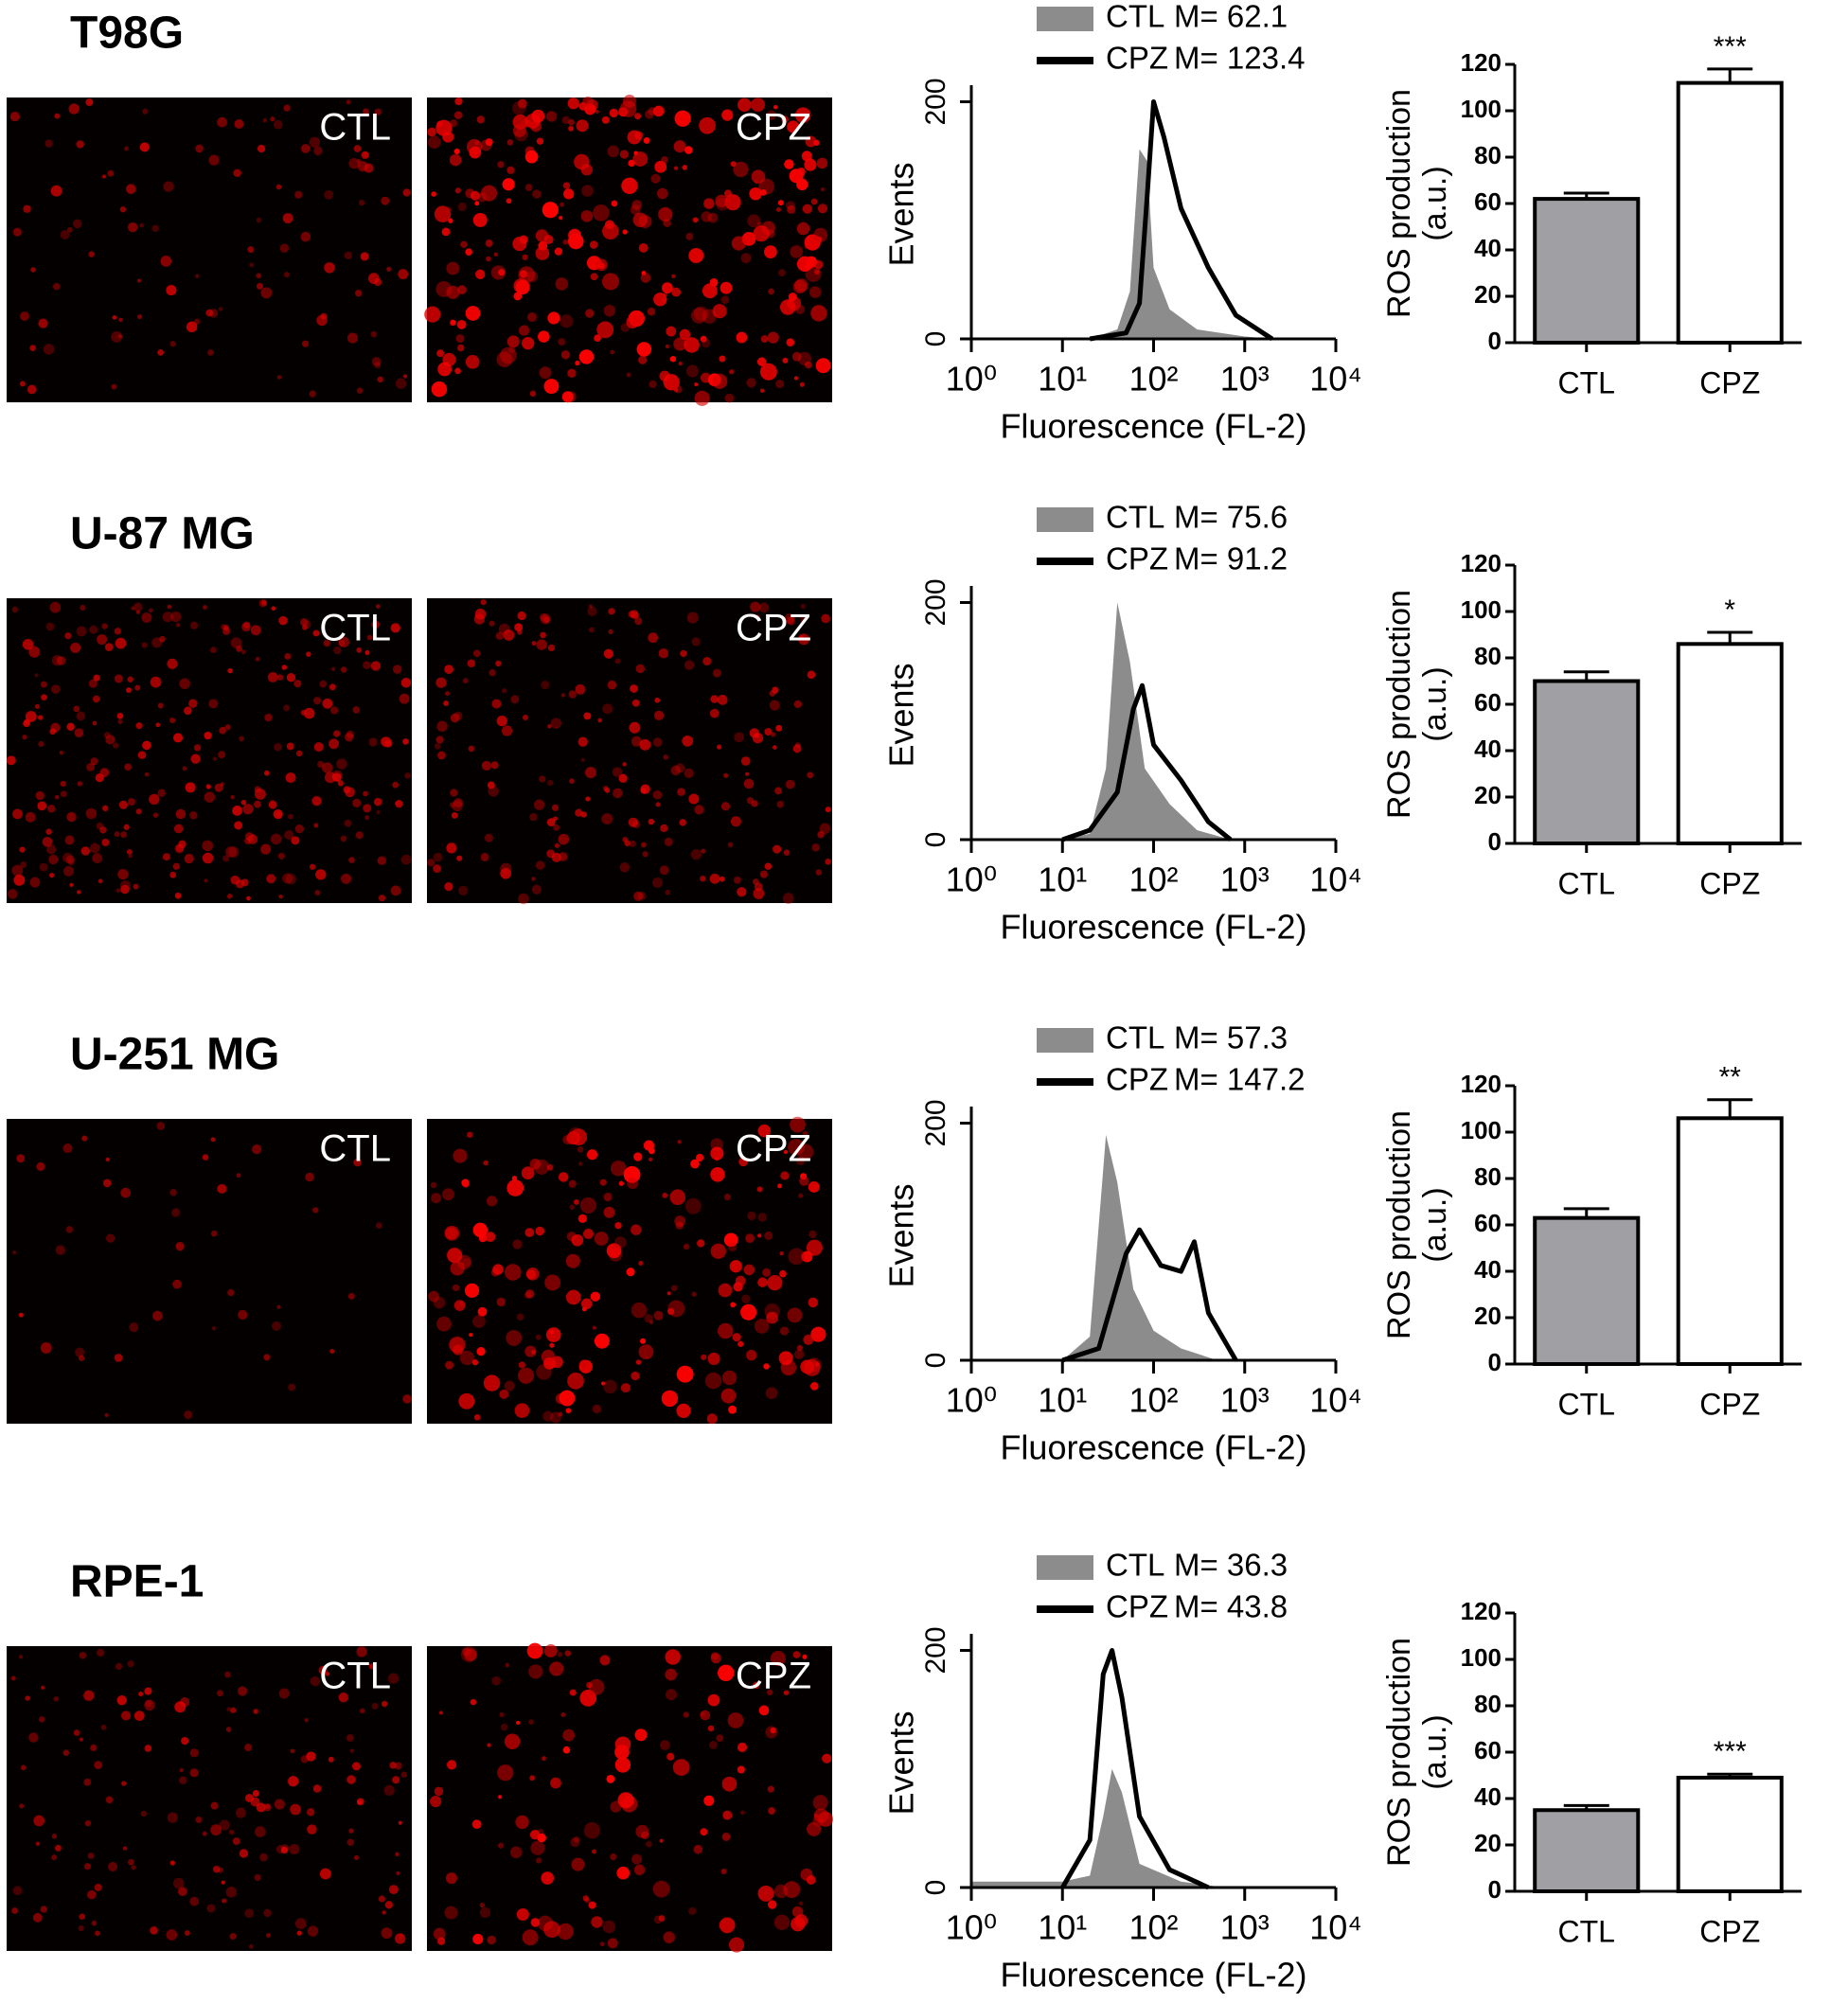  What do you see at coordinates (901, 1763) in the screenshot?
I see `y-axis-label: Events` at bounding box center [901, 1763].